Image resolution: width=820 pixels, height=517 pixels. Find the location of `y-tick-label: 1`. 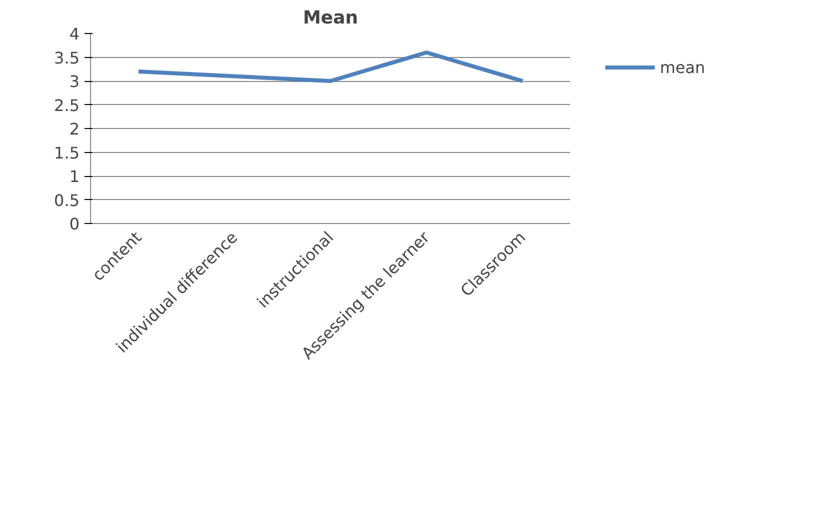

y-tick-label: 1 is located at coordinates (74, 176).